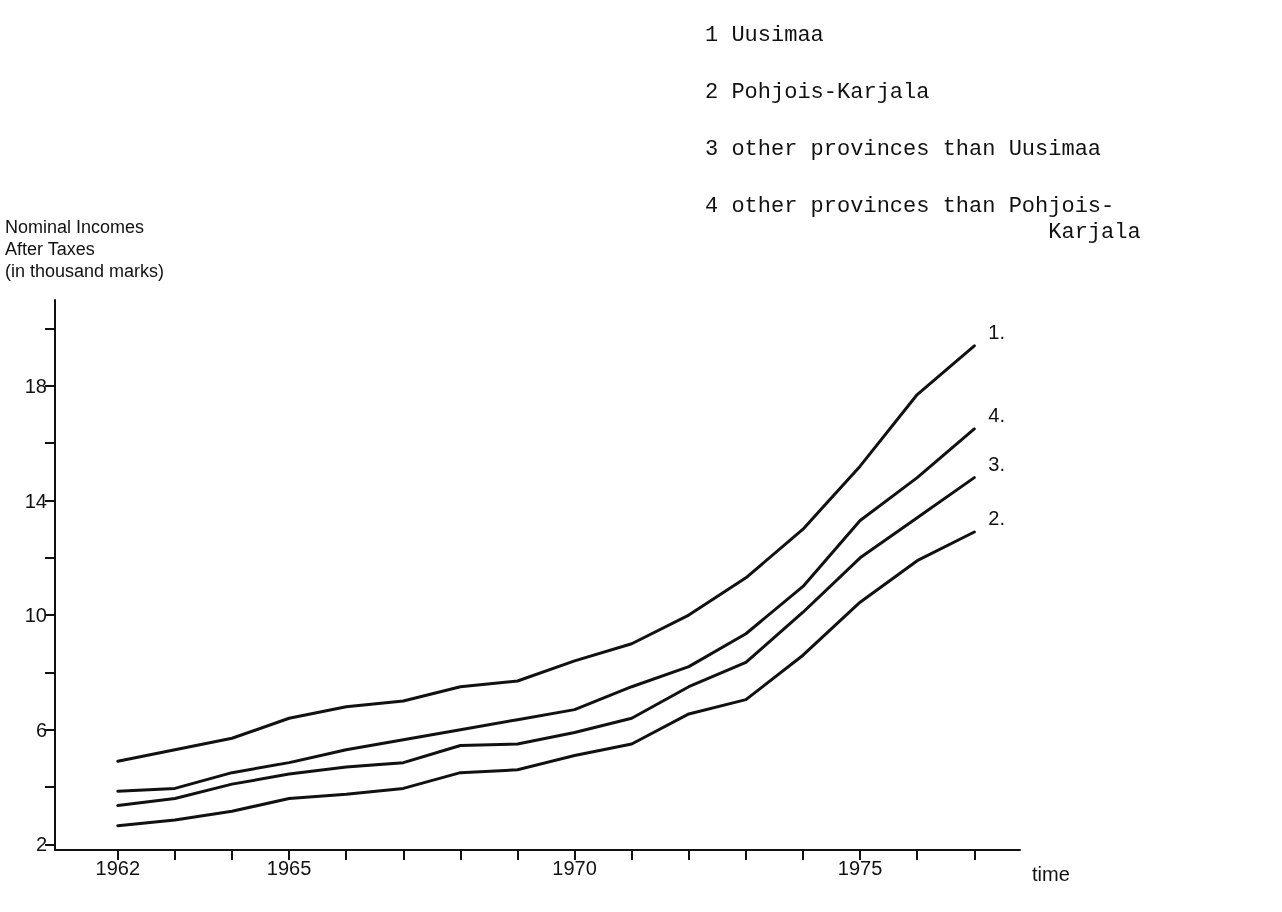  What do you see at coordinates (118, 868) in the screenshot?
I see `x-tick-label: 1962` at bounding box center [118, 868].